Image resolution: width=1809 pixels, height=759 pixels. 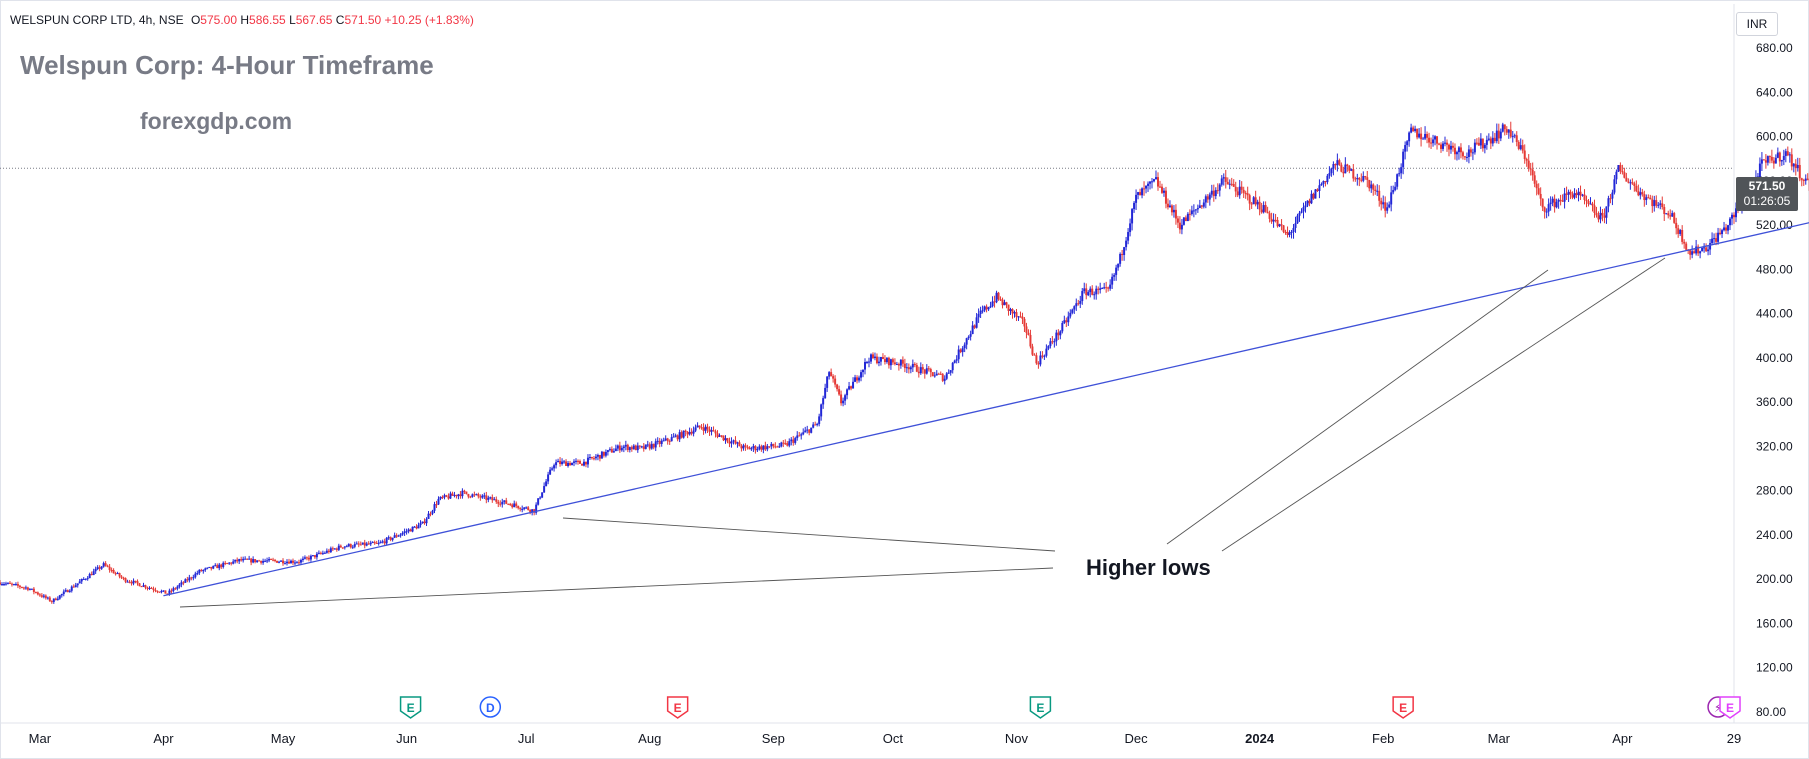 I want to click on symbol-info: WELSPUN CORP LTD, 4h, NSE, so click(x=97, y=20).